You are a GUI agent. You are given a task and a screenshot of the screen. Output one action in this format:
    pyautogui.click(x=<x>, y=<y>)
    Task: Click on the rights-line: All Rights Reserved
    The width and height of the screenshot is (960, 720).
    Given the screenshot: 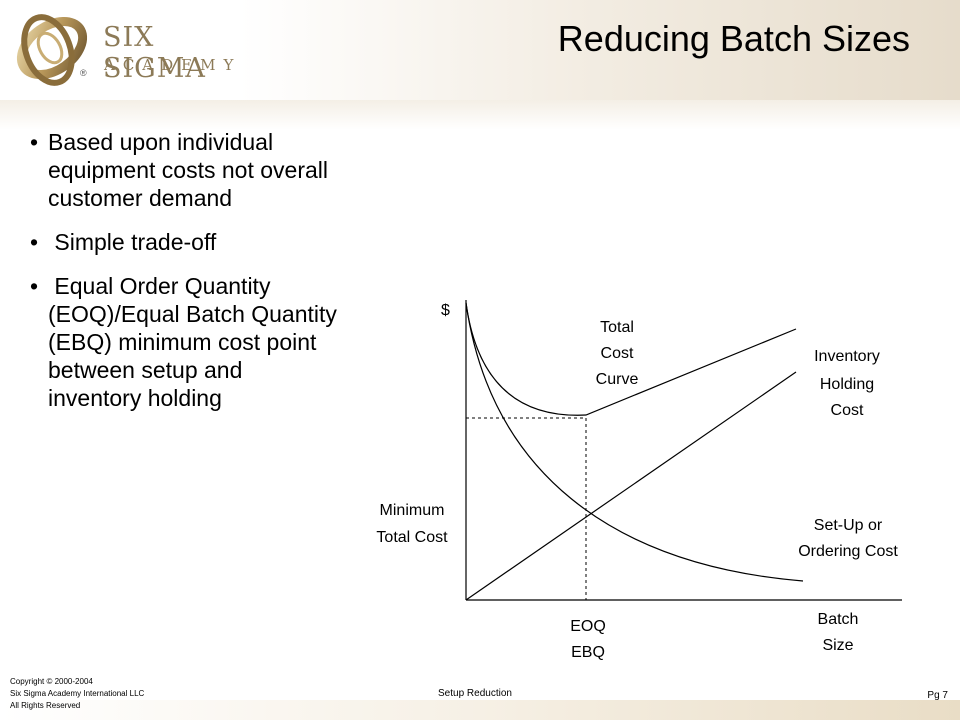 What is the action you would take?
    pyautogui.click(x=45, y=705)
    